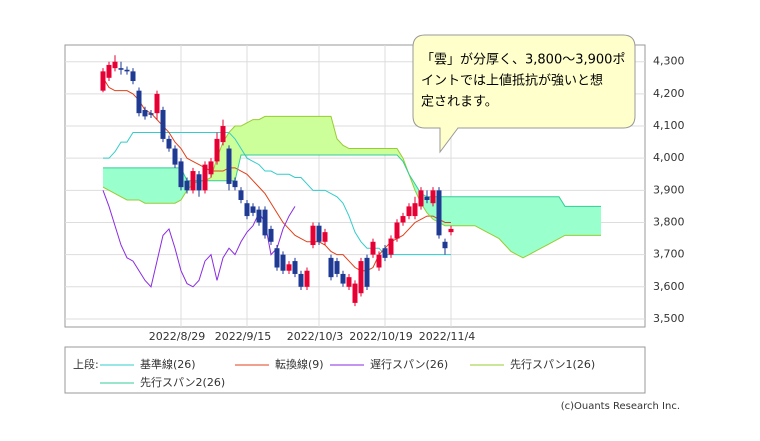 The image size is (760, 441). What do you see at coordinates (447, 336) in the screenshot?
I see `x-tick-label: 2022/11/4` at bounding box center [447, 336].